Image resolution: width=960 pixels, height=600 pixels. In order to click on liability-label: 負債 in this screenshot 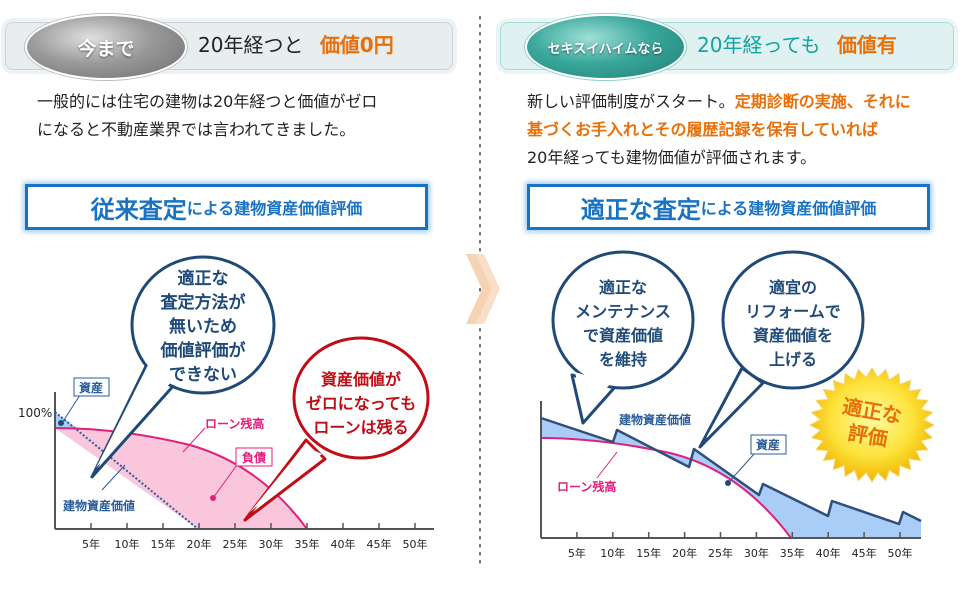, I will do `click(254, 457)`.